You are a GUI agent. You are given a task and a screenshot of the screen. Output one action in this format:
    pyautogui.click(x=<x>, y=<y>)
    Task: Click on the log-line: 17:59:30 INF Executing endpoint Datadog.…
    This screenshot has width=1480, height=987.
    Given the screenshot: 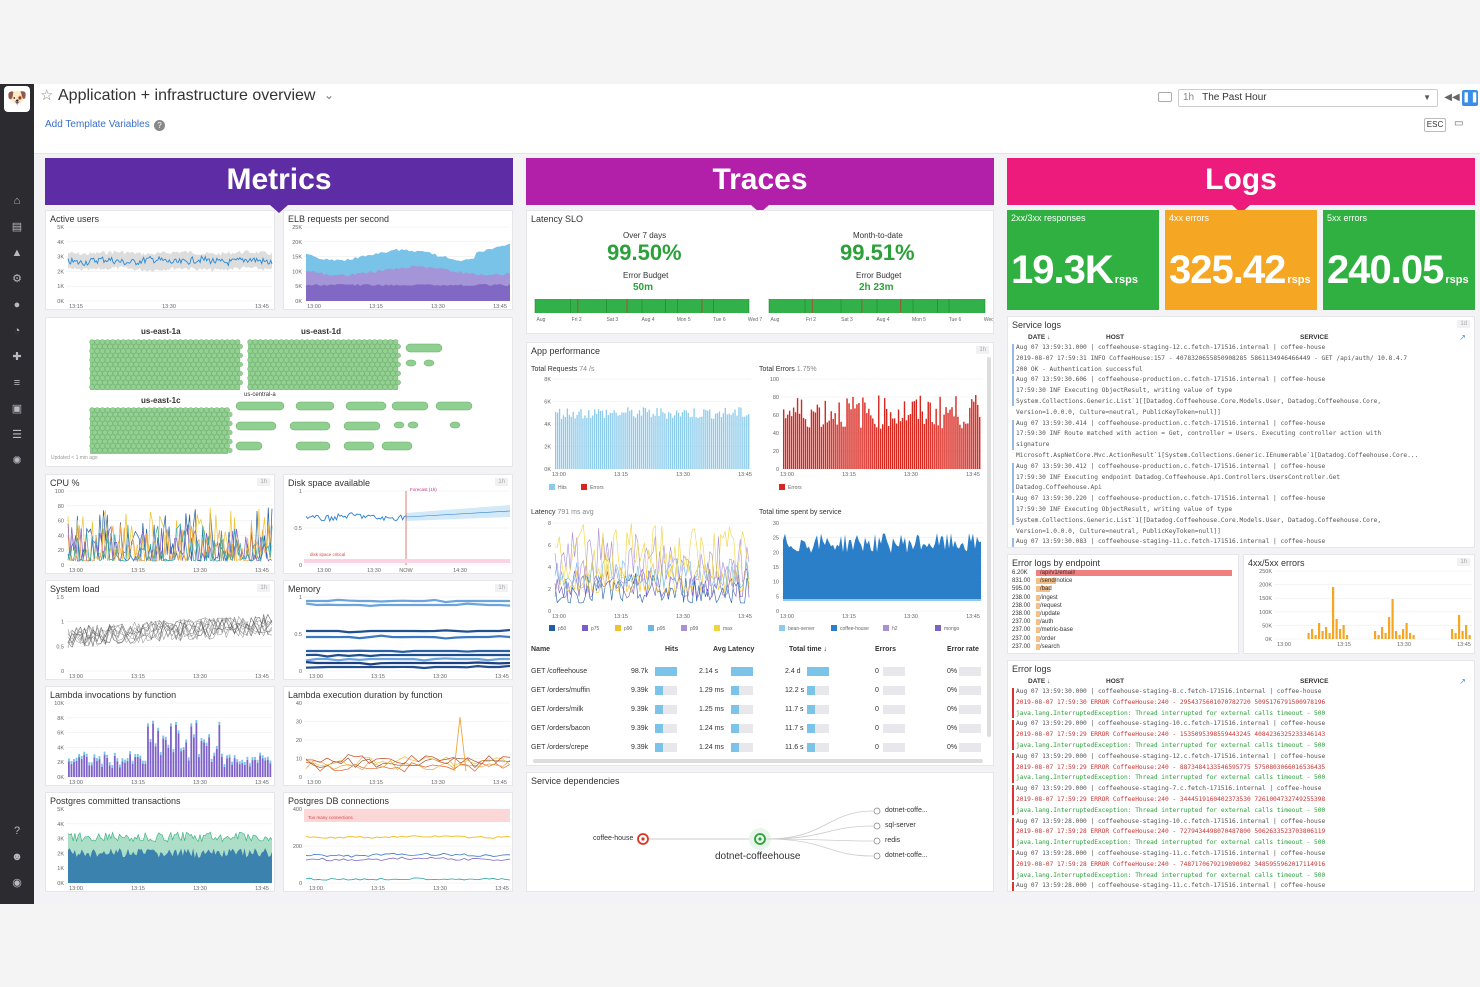 What is the action you would take?
    pyautogui.click(x=1178, y=477)
    